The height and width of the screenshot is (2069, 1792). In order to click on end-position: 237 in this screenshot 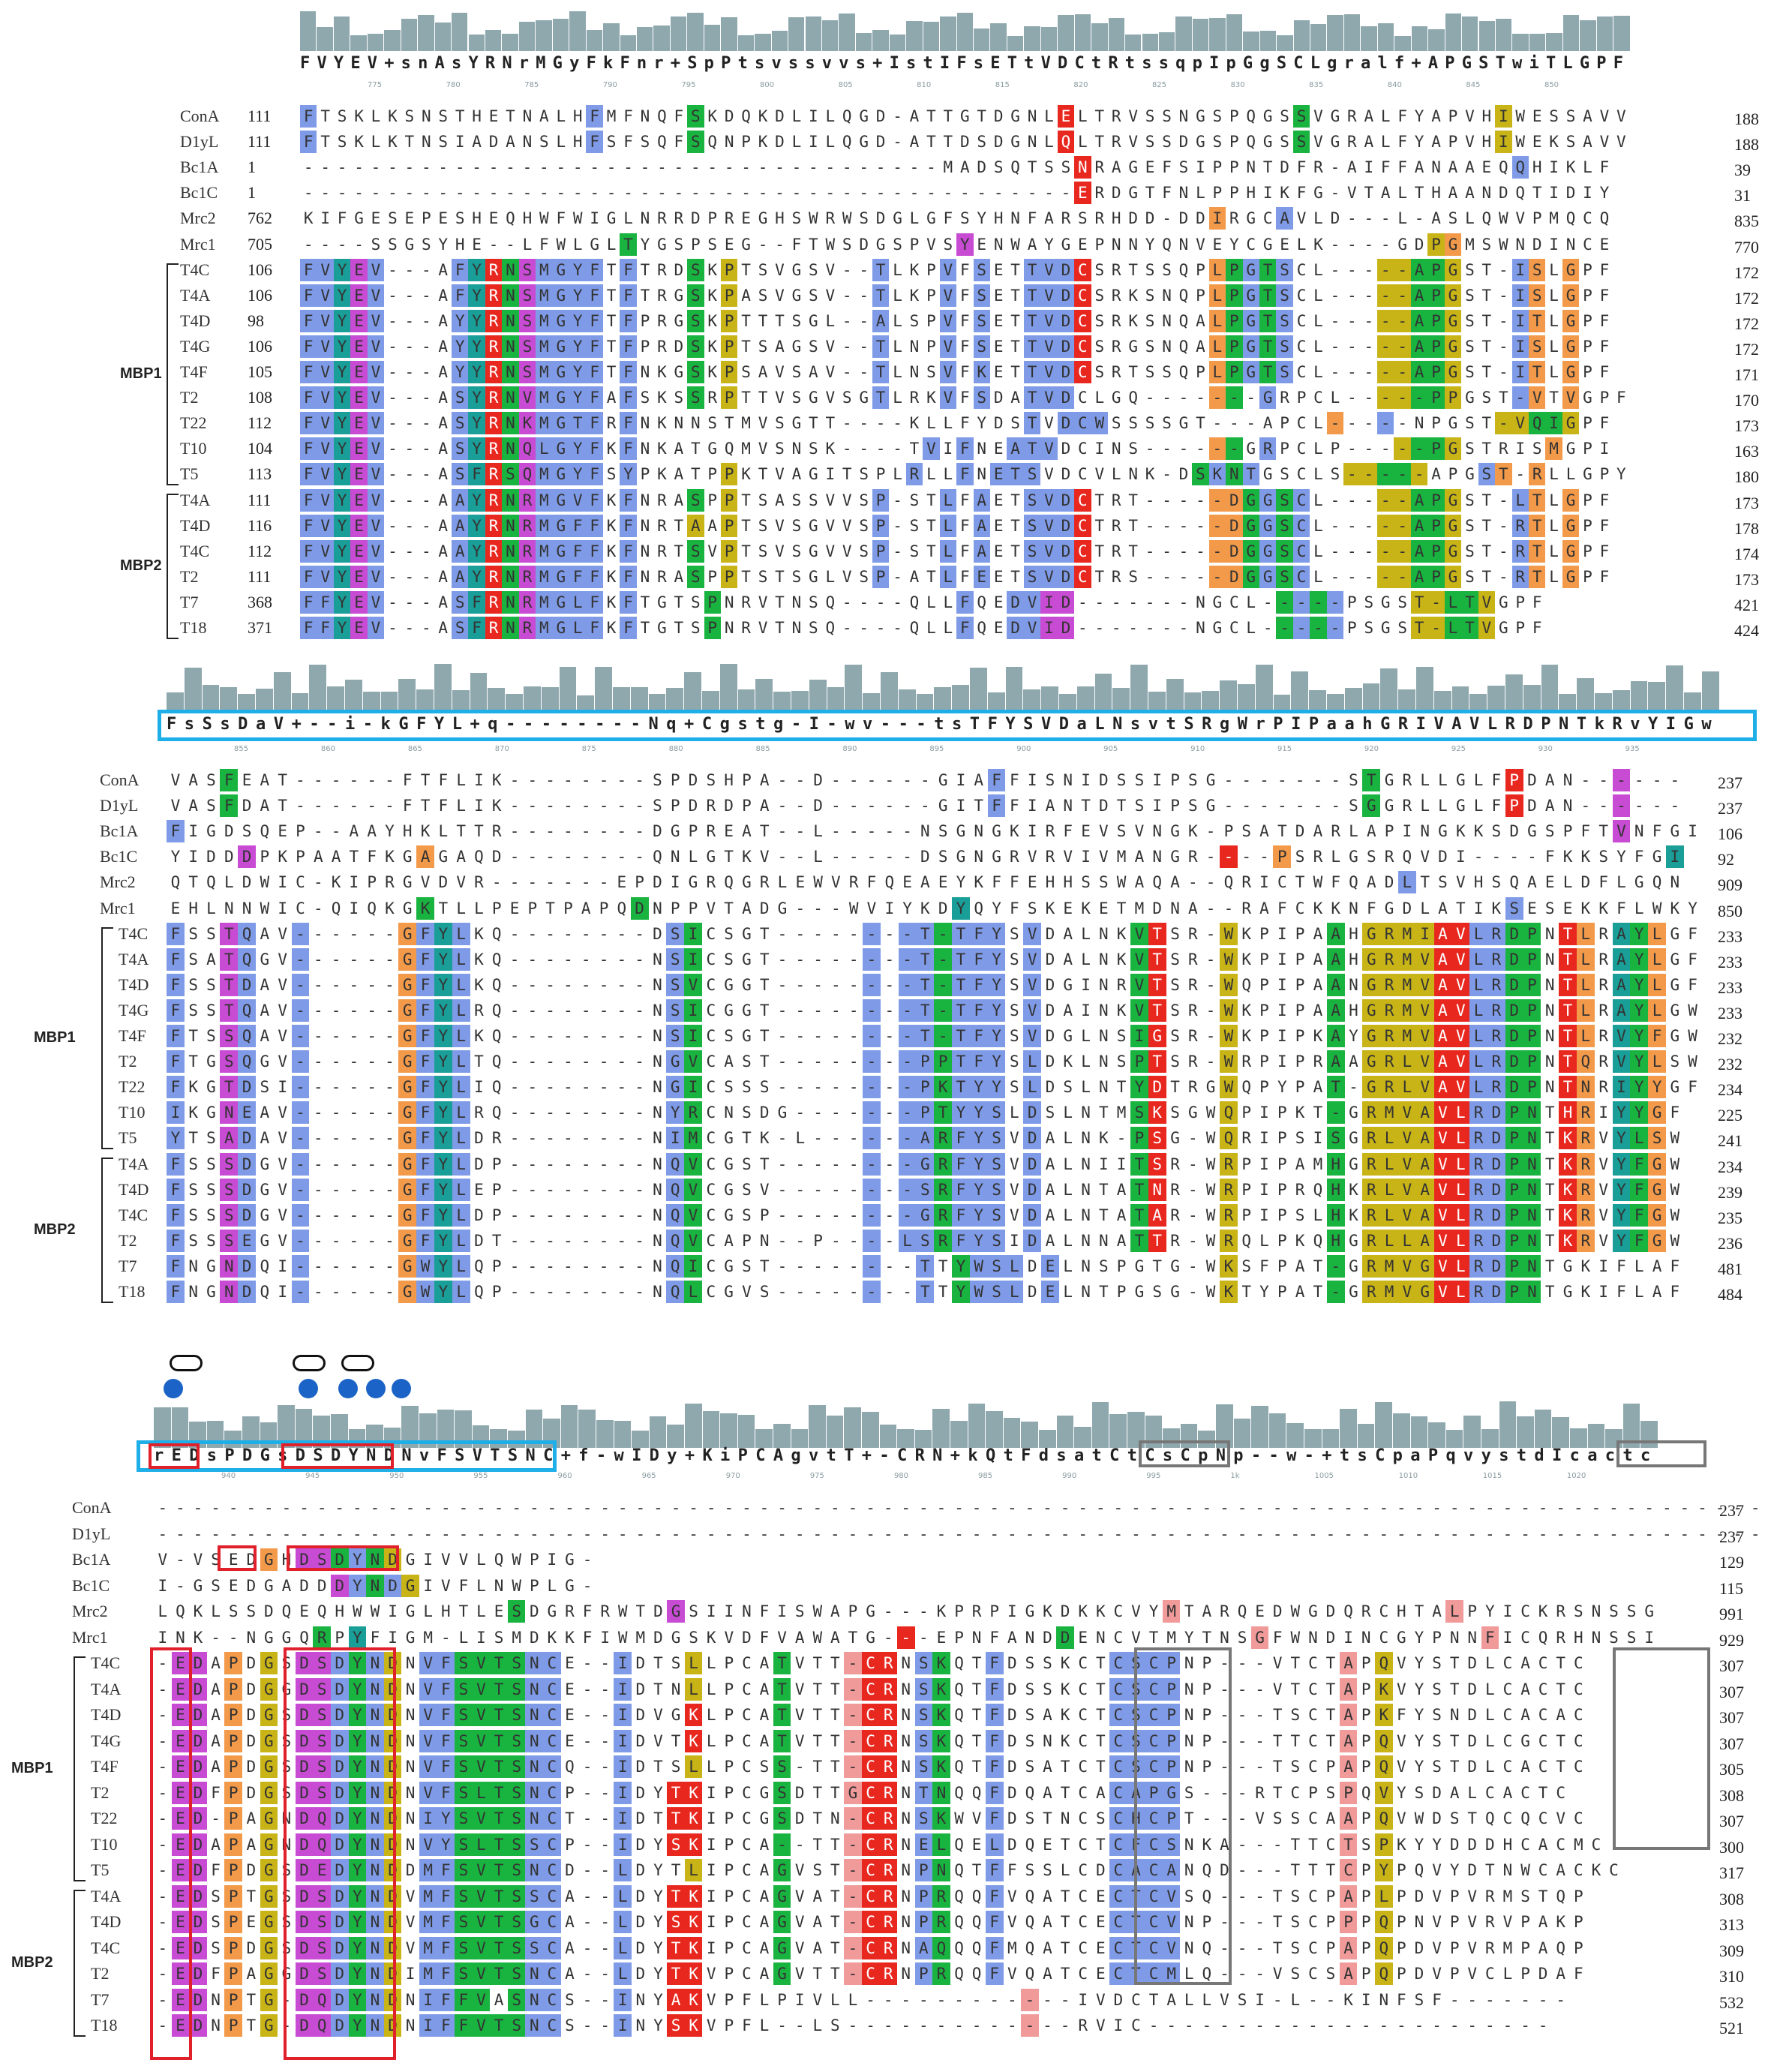, I will do `click(1730, 809)`.